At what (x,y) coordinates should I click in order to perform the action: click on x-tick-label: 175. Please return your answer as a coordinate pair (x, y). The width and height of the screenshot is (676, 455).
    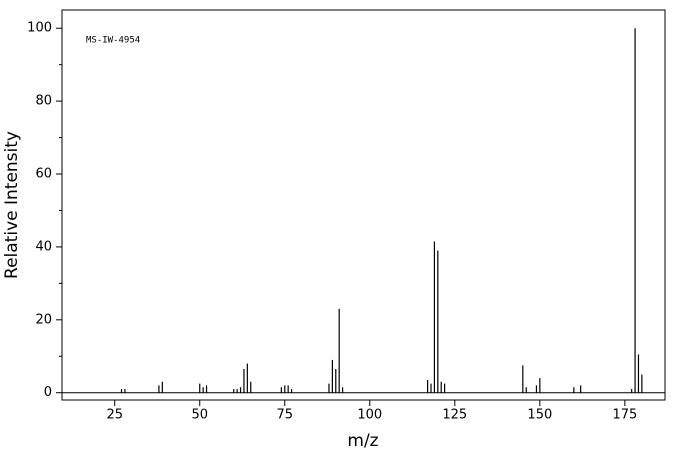
    Looking at the image, I should click on (624, 415).